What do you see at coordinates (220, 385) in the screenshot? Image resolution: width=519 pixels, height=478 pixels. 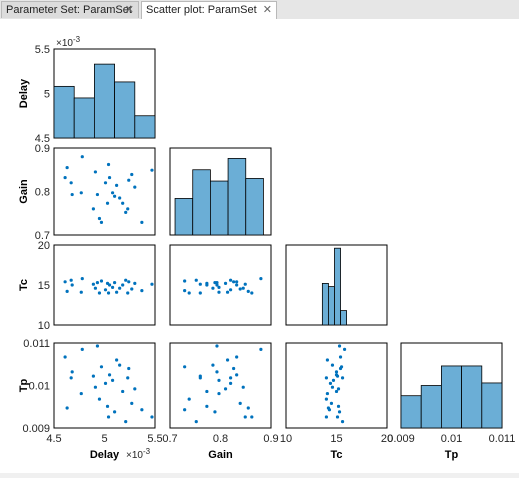 I see `axes-box-tp-gain` at bounding box center [220, 385].